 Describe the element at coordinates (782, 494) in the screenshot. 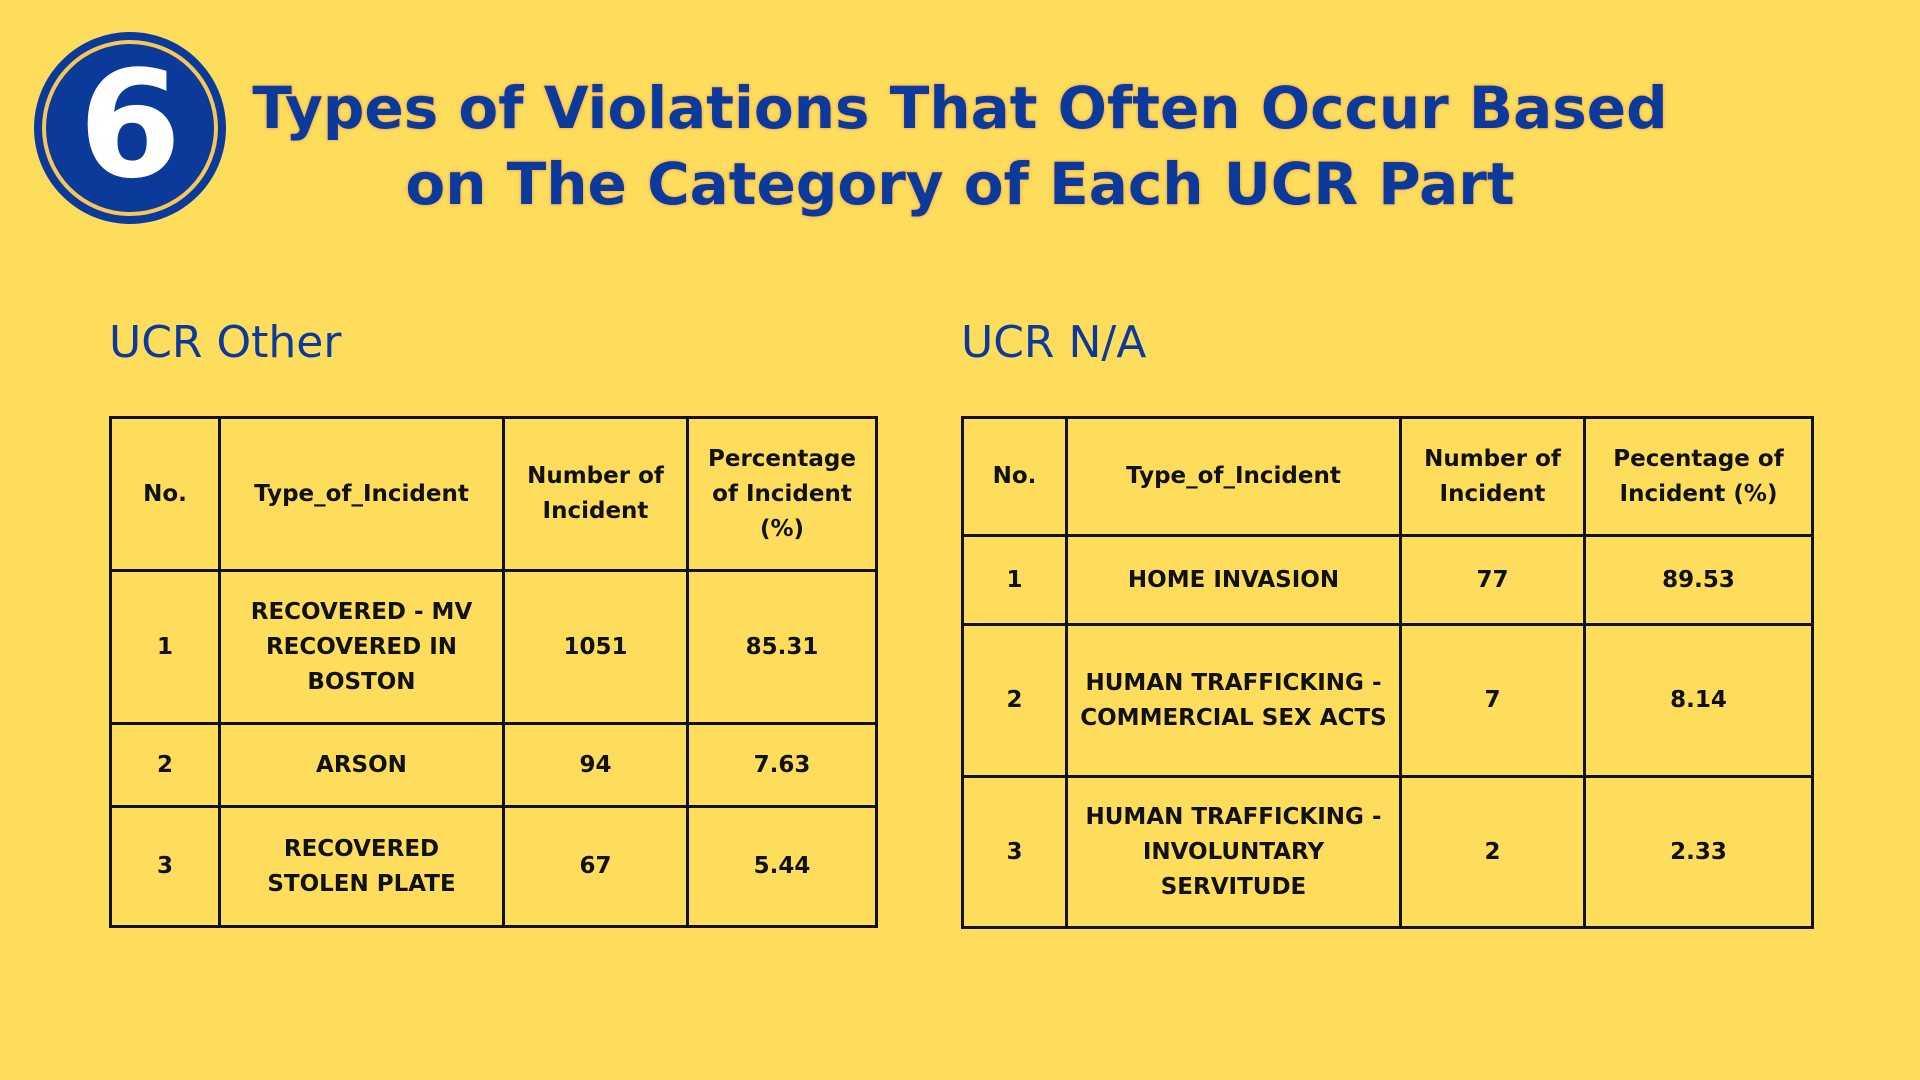

I see `column-header-percent: Percentage of Incident (%)` at that location.